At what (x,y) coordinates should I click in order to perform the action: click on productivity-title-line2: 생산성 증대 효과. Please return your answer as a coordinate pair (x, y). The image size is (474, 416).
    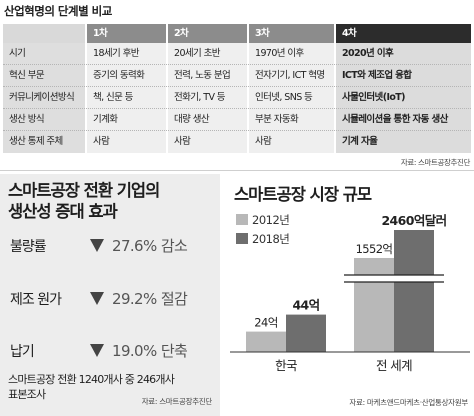
    Looking at the image, I should click on (63, 211).